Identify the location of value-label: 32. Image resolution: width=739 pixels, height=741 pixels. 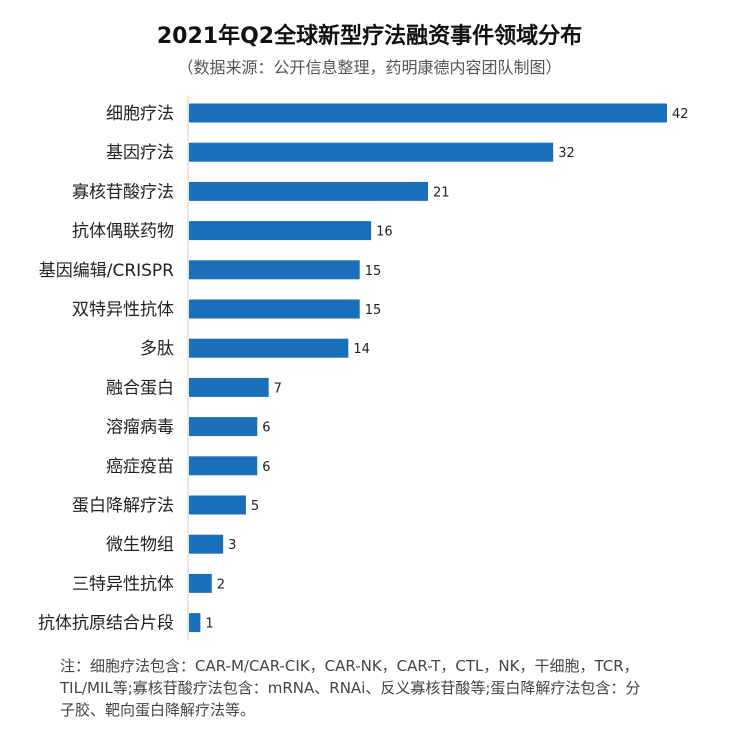
(566, 153).